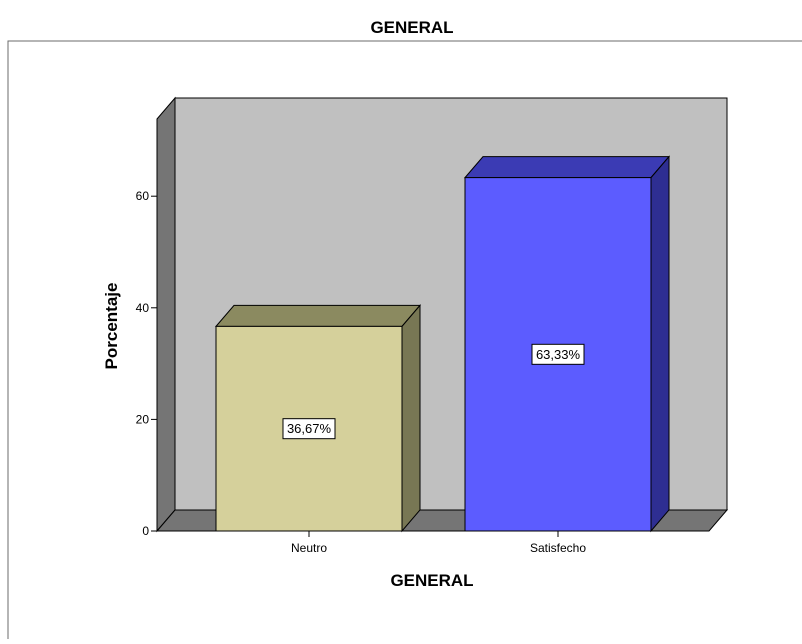 This screenshot has width=802, height=644. What do you see at coordinates (558, 548) in the screenshot?
I see `x-tick-label: Satisfecho` at bounding box center [558, 548].